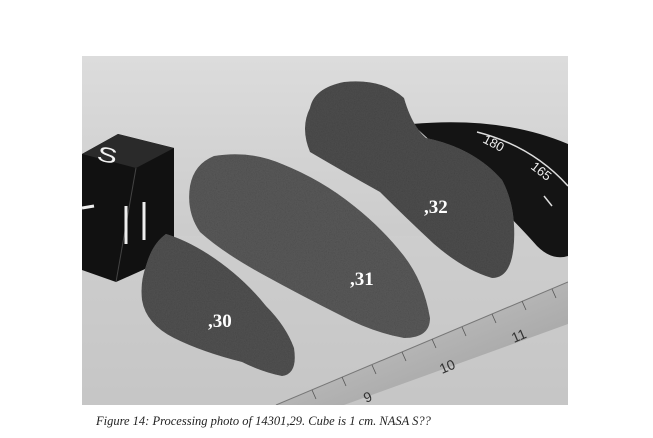 Image resolution: width=653 pixels, height=438 pixels. I want to click on ruler-number-11: 11, so click(519, 335).